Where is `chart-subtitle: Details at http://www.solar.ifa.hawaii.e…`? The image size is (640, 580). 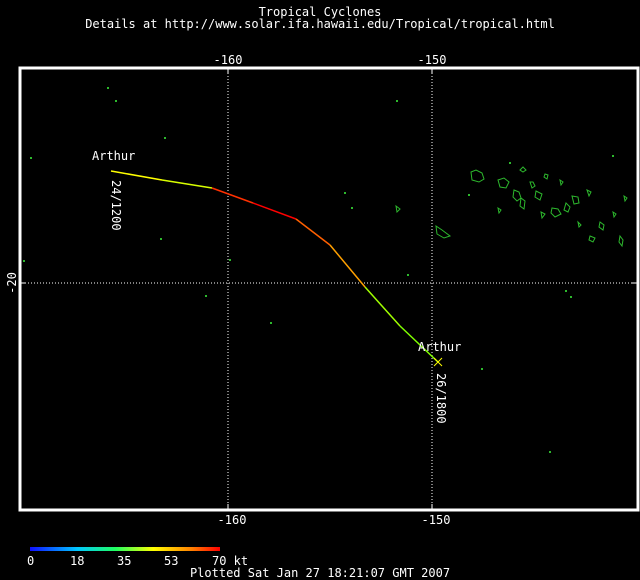
chart-subtitle: Details at http://www.solar.ifa.hawaii.e… is located at coordinates (320, 24).